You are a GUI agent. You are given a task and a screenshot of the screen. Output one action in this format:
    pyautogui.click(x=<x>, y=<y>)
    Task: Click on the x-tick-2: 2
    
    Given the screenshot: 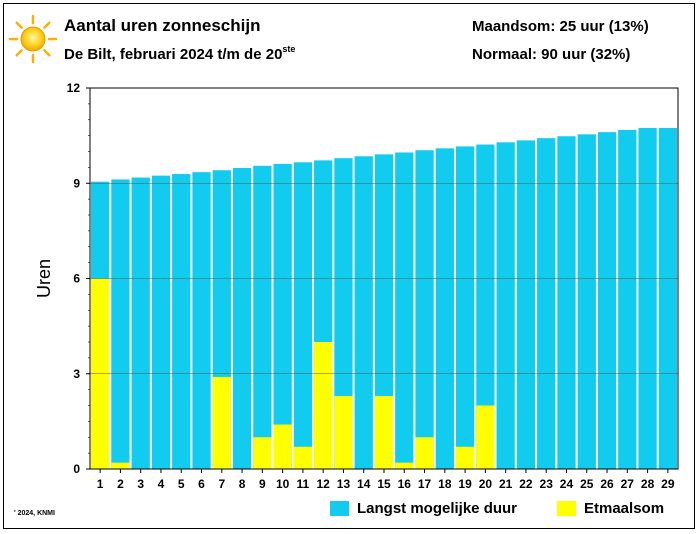 What is the action you would take?
    pyautogui.click(x=120, y=484)
    